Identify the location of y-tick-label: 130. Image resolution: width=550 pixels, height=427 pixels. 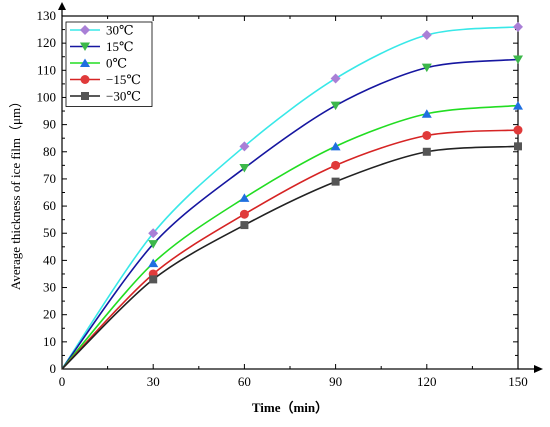
(47, 15).